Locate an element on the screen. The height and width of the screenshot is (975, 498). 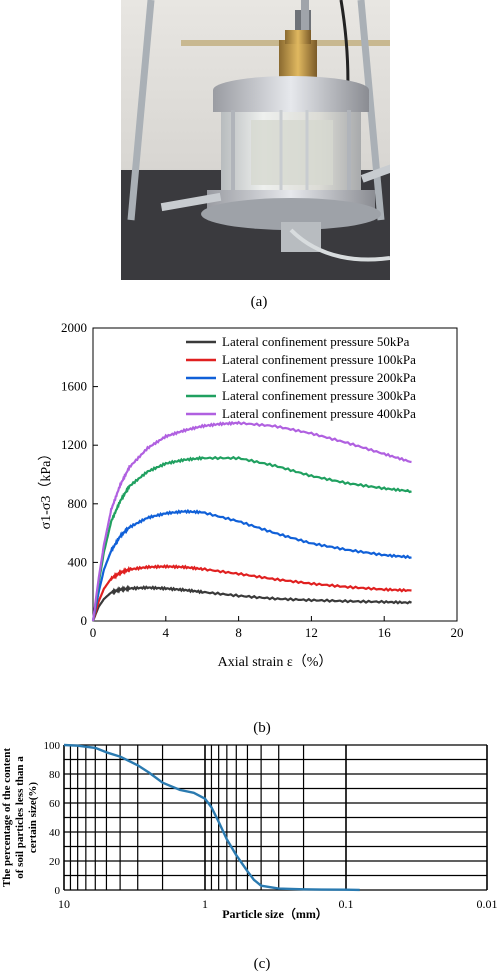
y-tick-label: 800 is located at coordinates (78, 503).